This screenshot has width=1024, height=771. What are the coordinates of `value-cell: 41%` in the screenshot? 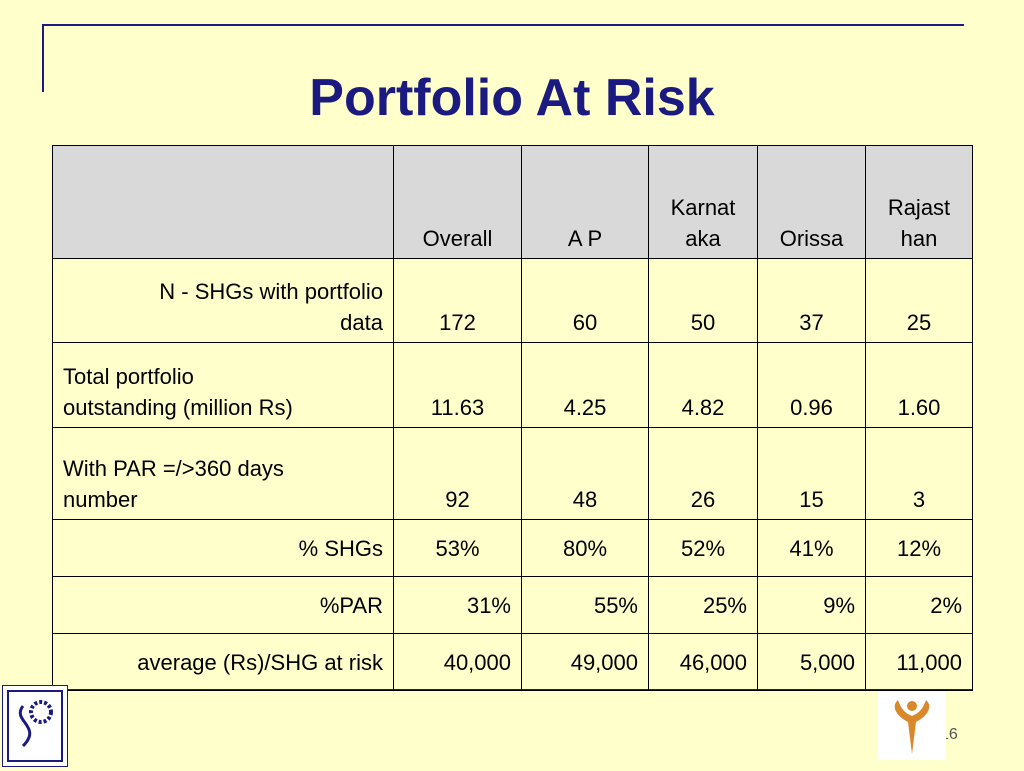 It's located at (811, 548).